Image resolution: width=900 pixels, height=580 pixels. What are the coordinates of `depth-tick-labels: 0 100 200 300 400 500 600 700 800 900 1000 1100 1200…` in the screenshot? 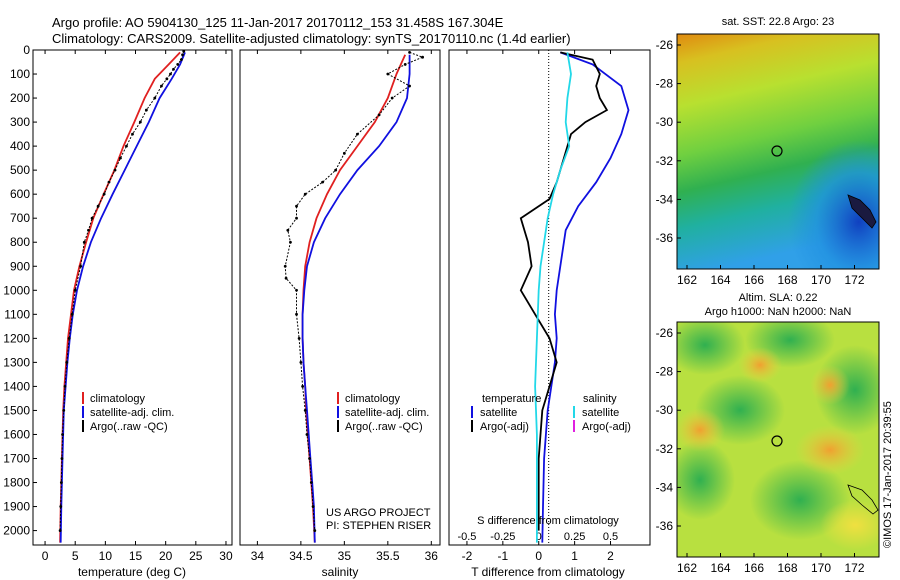 It's located at (20, 290).